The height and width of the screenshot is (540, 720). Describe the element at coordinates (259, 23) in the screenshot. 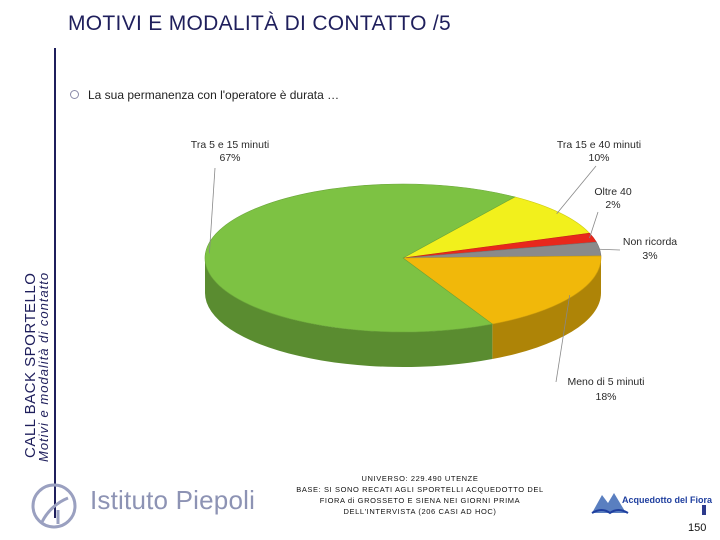

I see `page-title: MOTIVI E MODALITÀ DI CONTATTO /5` at that location.